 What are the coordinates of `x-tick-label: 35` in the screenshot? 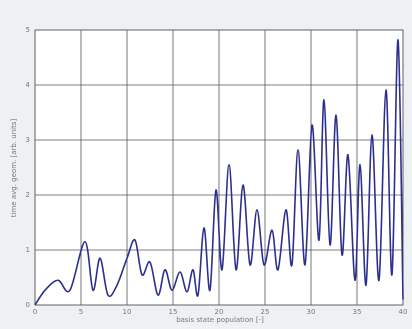 It's located at (357, 312).